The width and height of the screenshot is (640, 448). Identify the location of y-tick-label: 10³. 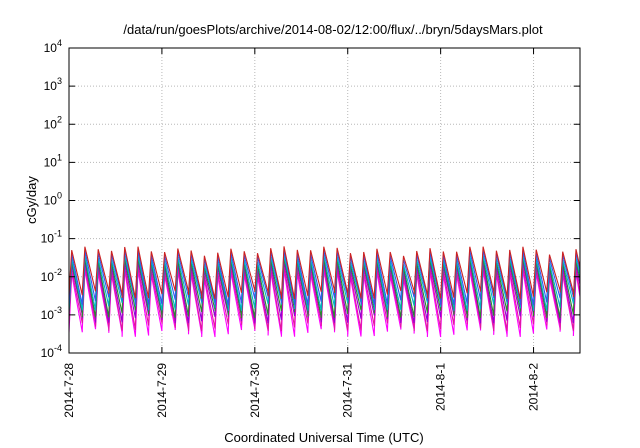
(53, 84).